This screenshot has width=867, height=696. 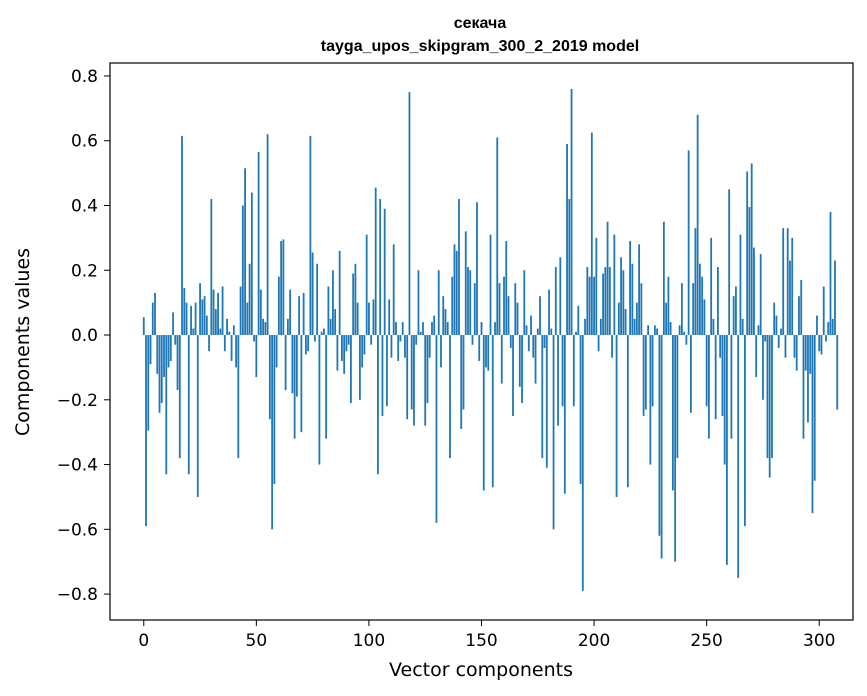 What do you see at coordinates (84, 336) in the screenshot?
I see `y-tick-label: 0.0` at bounding box center [84, 336].